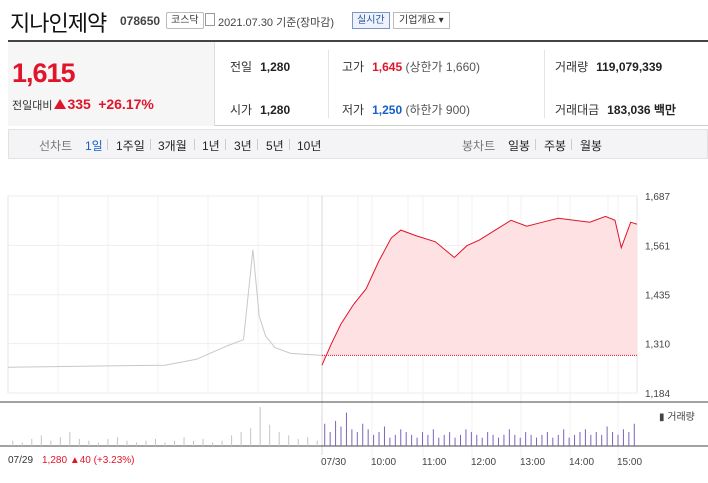 The height and width of the screenshot is (483, 708). I want to click on current-price: 1,615, so click(44, 73).